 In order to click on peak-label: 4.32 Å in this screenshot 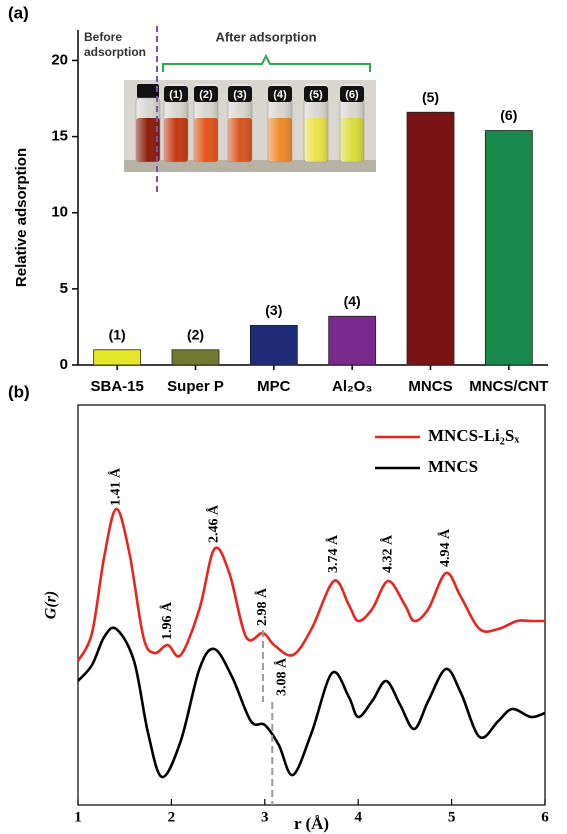, I will do `click(387, 553)`.